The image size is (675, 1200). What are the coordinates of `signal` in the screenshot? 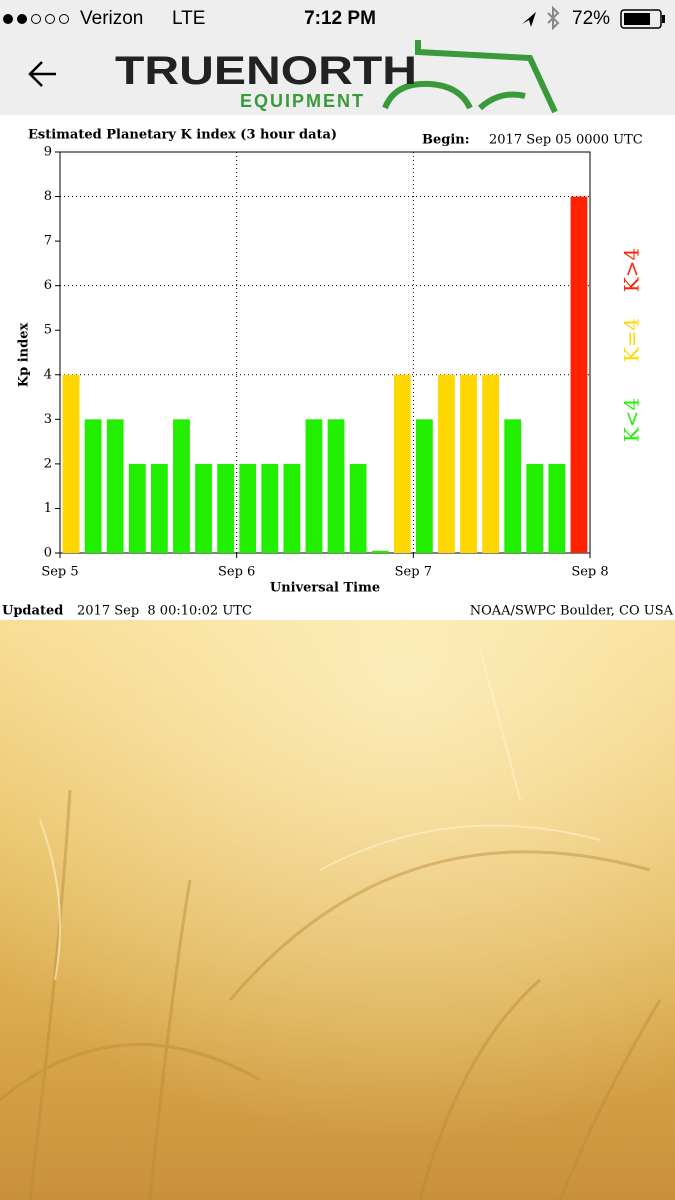 It's located at (36, 19).